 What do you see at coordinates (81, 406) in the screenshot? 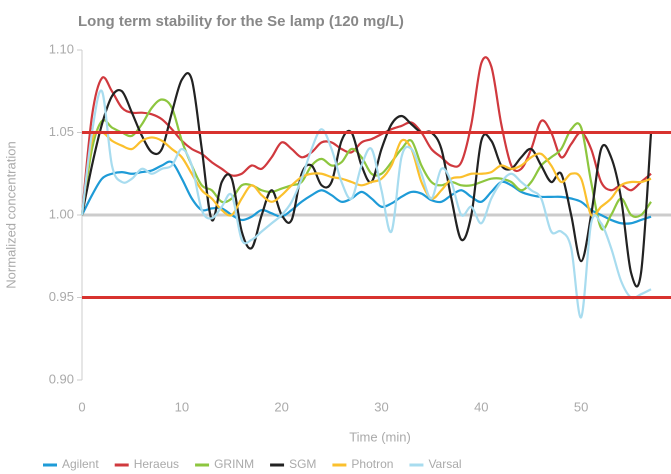
I see `x-tick-label: 0` at bounding box center [81, 406].